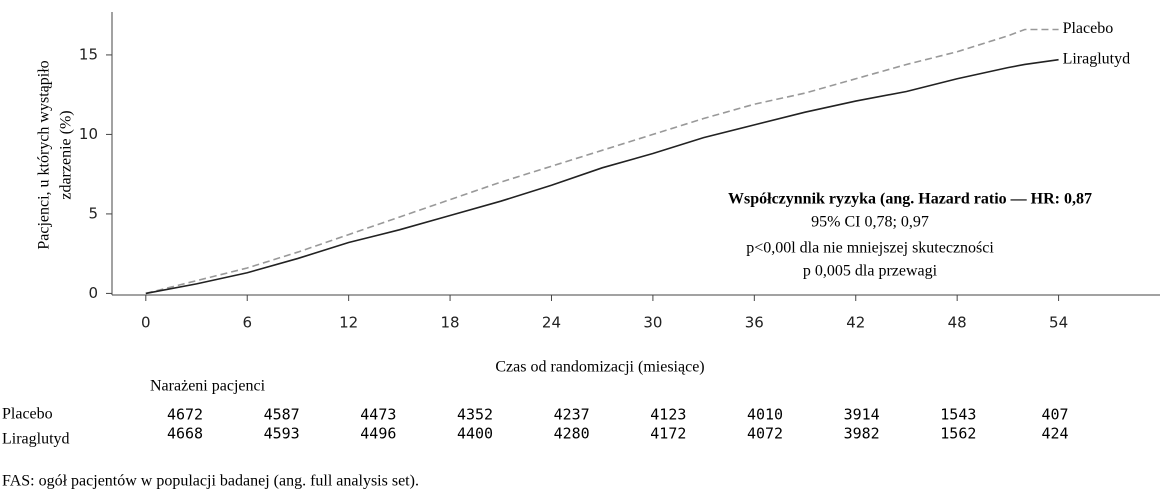  What do you see at coordinates (450, 323) in the screenshot?
I see `x-tick-label: 18` at bounding box center [450, 323].